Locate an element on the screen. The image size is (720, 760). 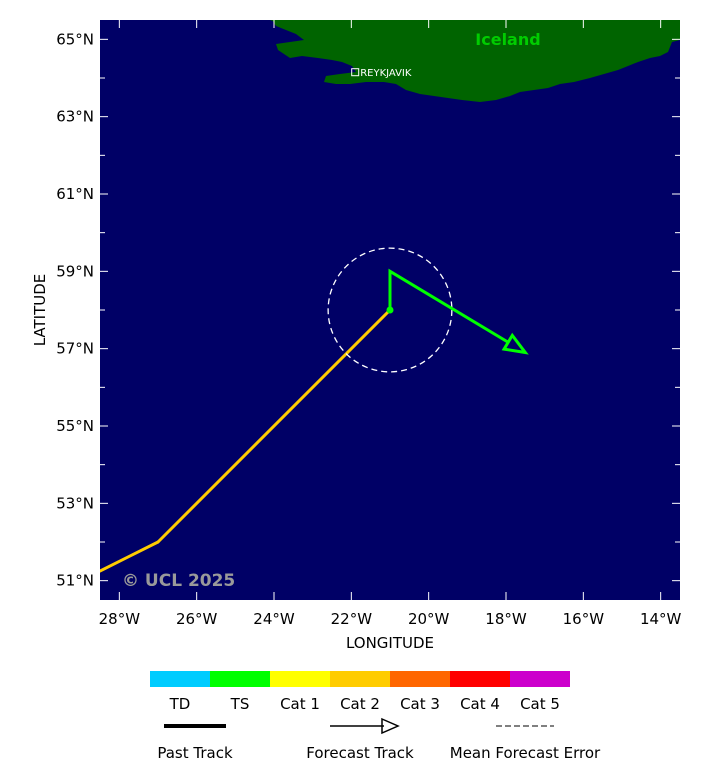
past-track-legend-label: Past Track is located at coordinates (195, 752).